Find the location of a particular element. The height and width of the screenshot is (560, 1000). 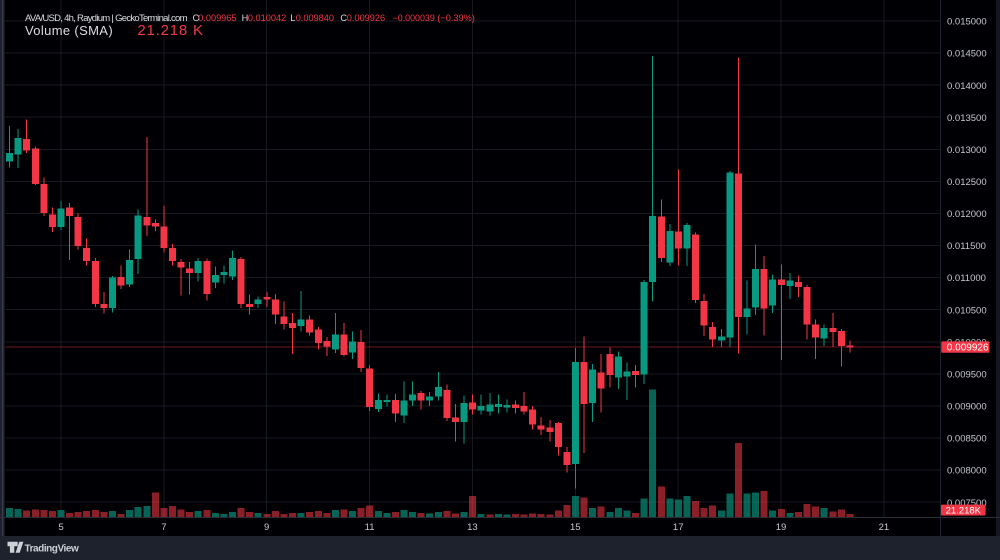

svg-text: 0.012000 is located at coordinates (967, 214).